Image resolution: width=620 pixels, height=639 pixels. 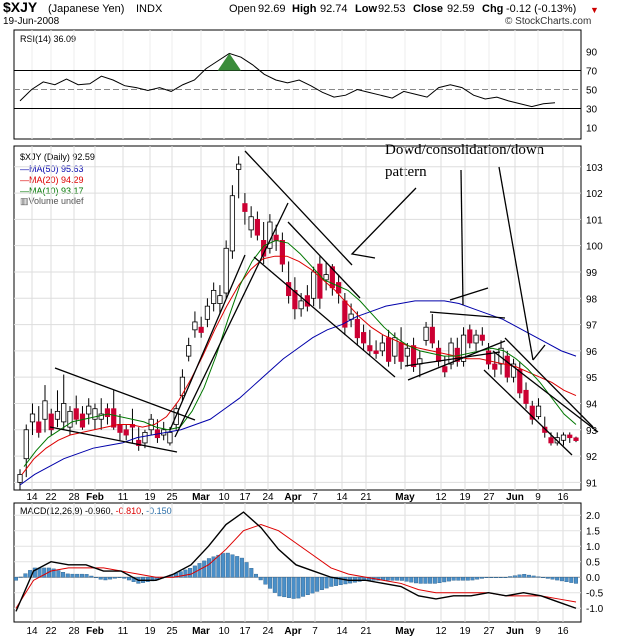 What do you see at coordinates (48, 39) in the screenshot?
I see `rsi-label: RSI(14) 36.09` at bounding box center [48, 39].